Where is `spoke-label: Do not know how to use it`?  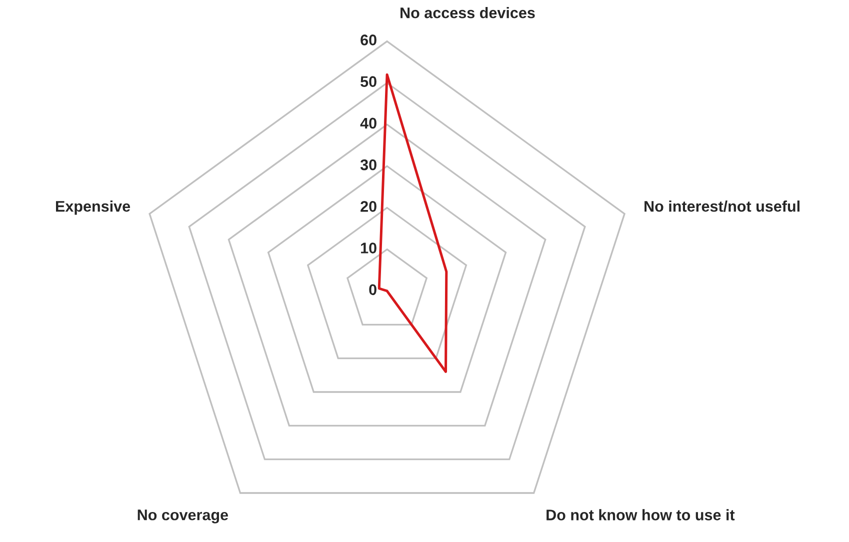 spoke-label: Do not know how to use it is located at coordinates (640, 514).